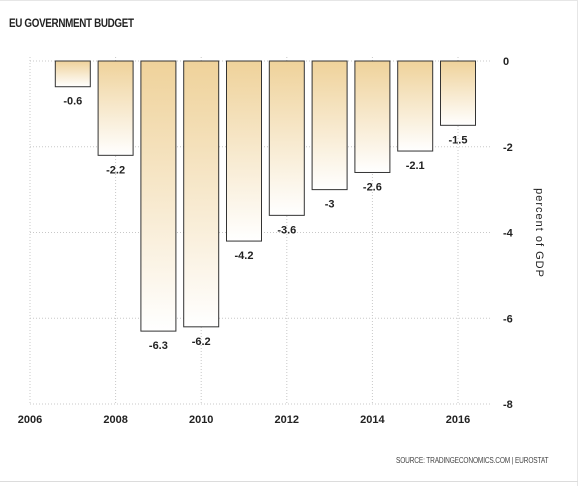 This screenshot has width=578, height=486. Describe the element at coordinates (115, 420) in the screenshot. I see `x-tick-label-1: 2008` at that location.